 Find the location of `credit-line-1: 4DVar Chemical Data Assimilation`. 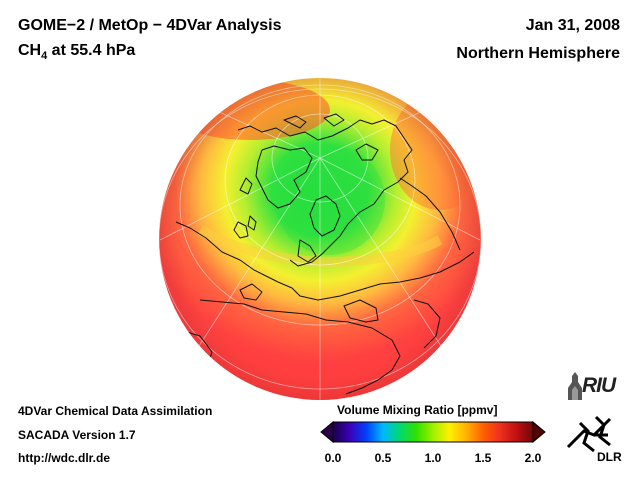

credit-line-1: 4DVar Chemical Data Assimilation is located at coordinates (115, 411).